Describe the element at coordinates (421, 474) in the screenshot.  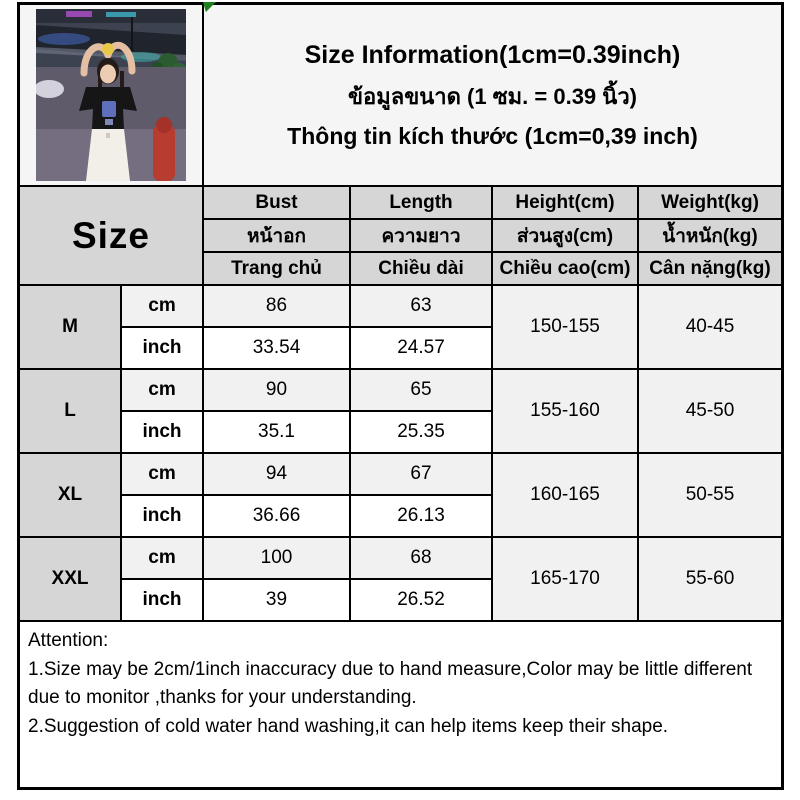
I see `xl-length-cm: 67` at that location.